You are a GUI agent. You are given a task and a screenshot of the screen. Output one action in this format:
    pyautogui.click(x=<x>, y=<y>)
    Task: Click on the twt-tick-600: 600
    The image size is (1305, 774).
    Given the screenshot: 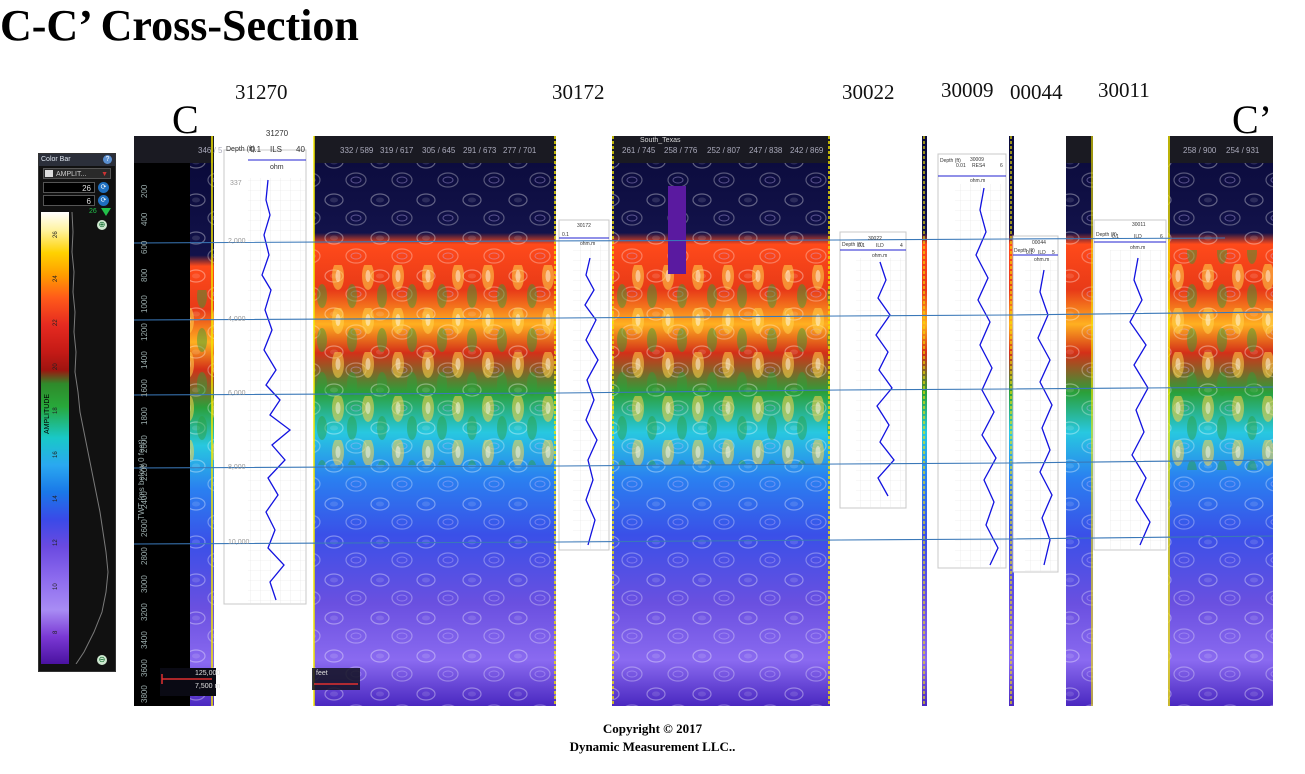 What is the action you would take?
    pyautogui.click(x=144, y=247)
    